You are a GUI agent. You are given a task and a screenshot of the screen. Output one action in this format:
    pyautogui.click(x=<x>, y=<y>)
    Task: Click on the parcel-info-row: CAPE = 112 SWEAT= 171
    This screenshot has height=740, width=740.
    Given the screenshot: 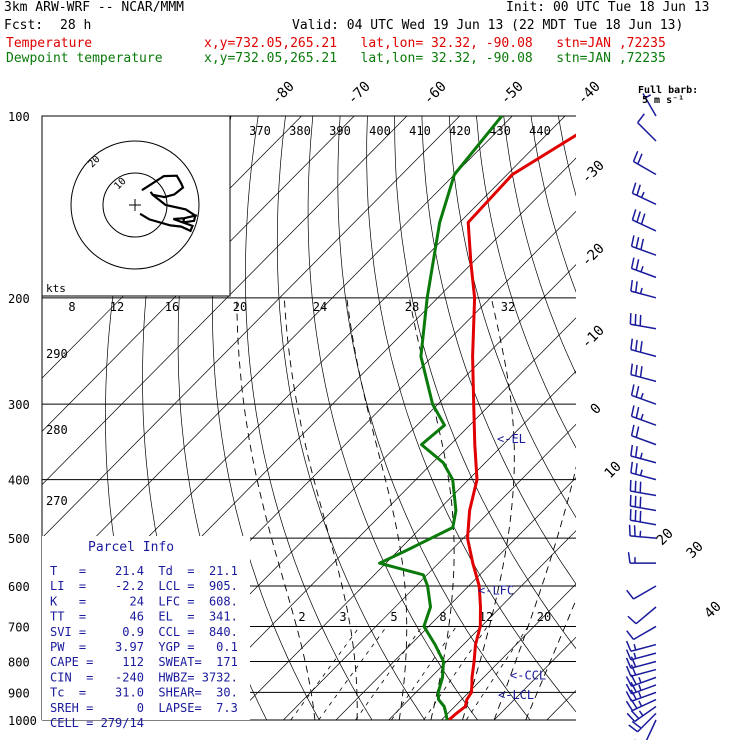 What is the action you would take?
    pyautogui.click(x=144, y=662)
    